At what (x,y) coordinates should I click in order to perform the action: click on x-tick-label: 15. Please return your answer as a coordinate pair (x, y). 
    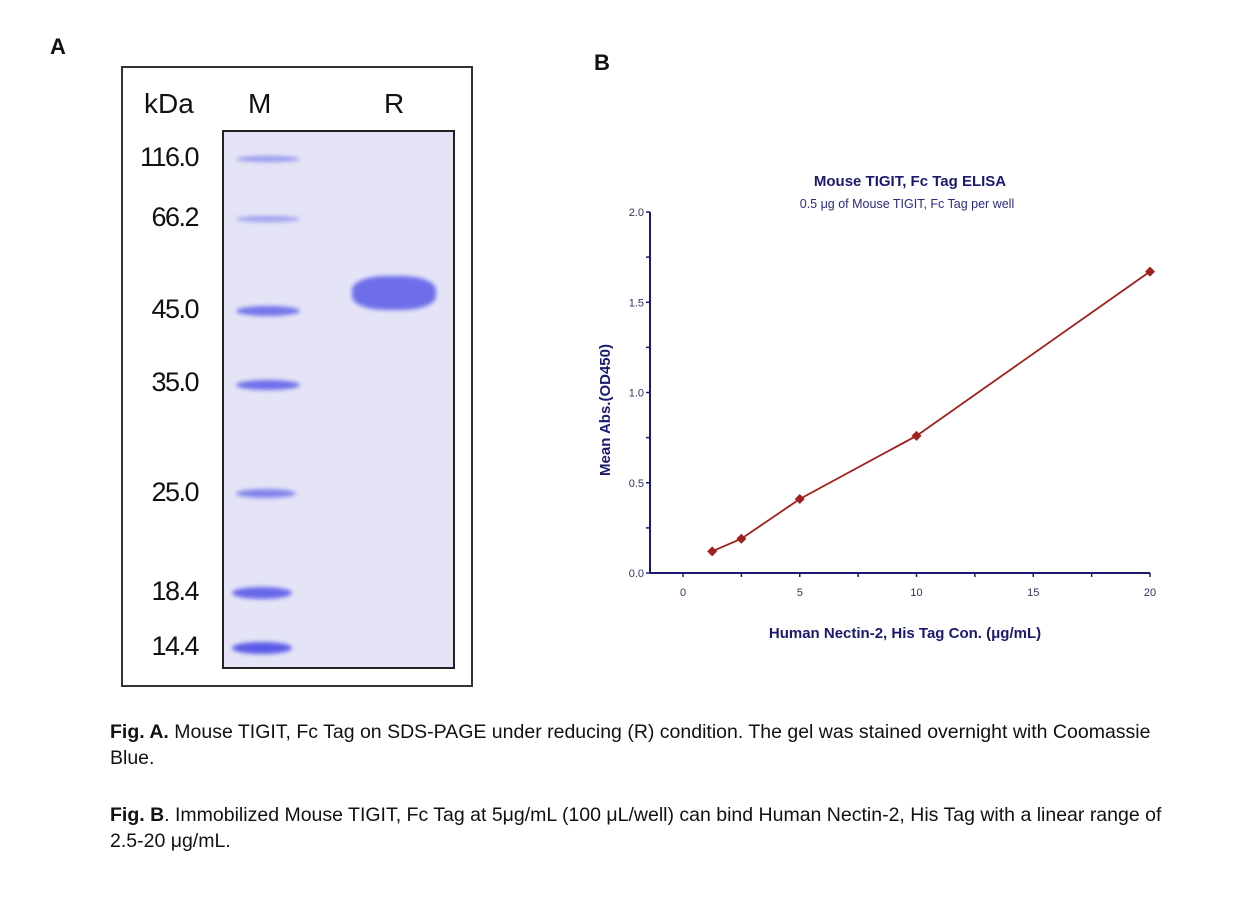
    Looking at the image, I should click on (1033, 593).